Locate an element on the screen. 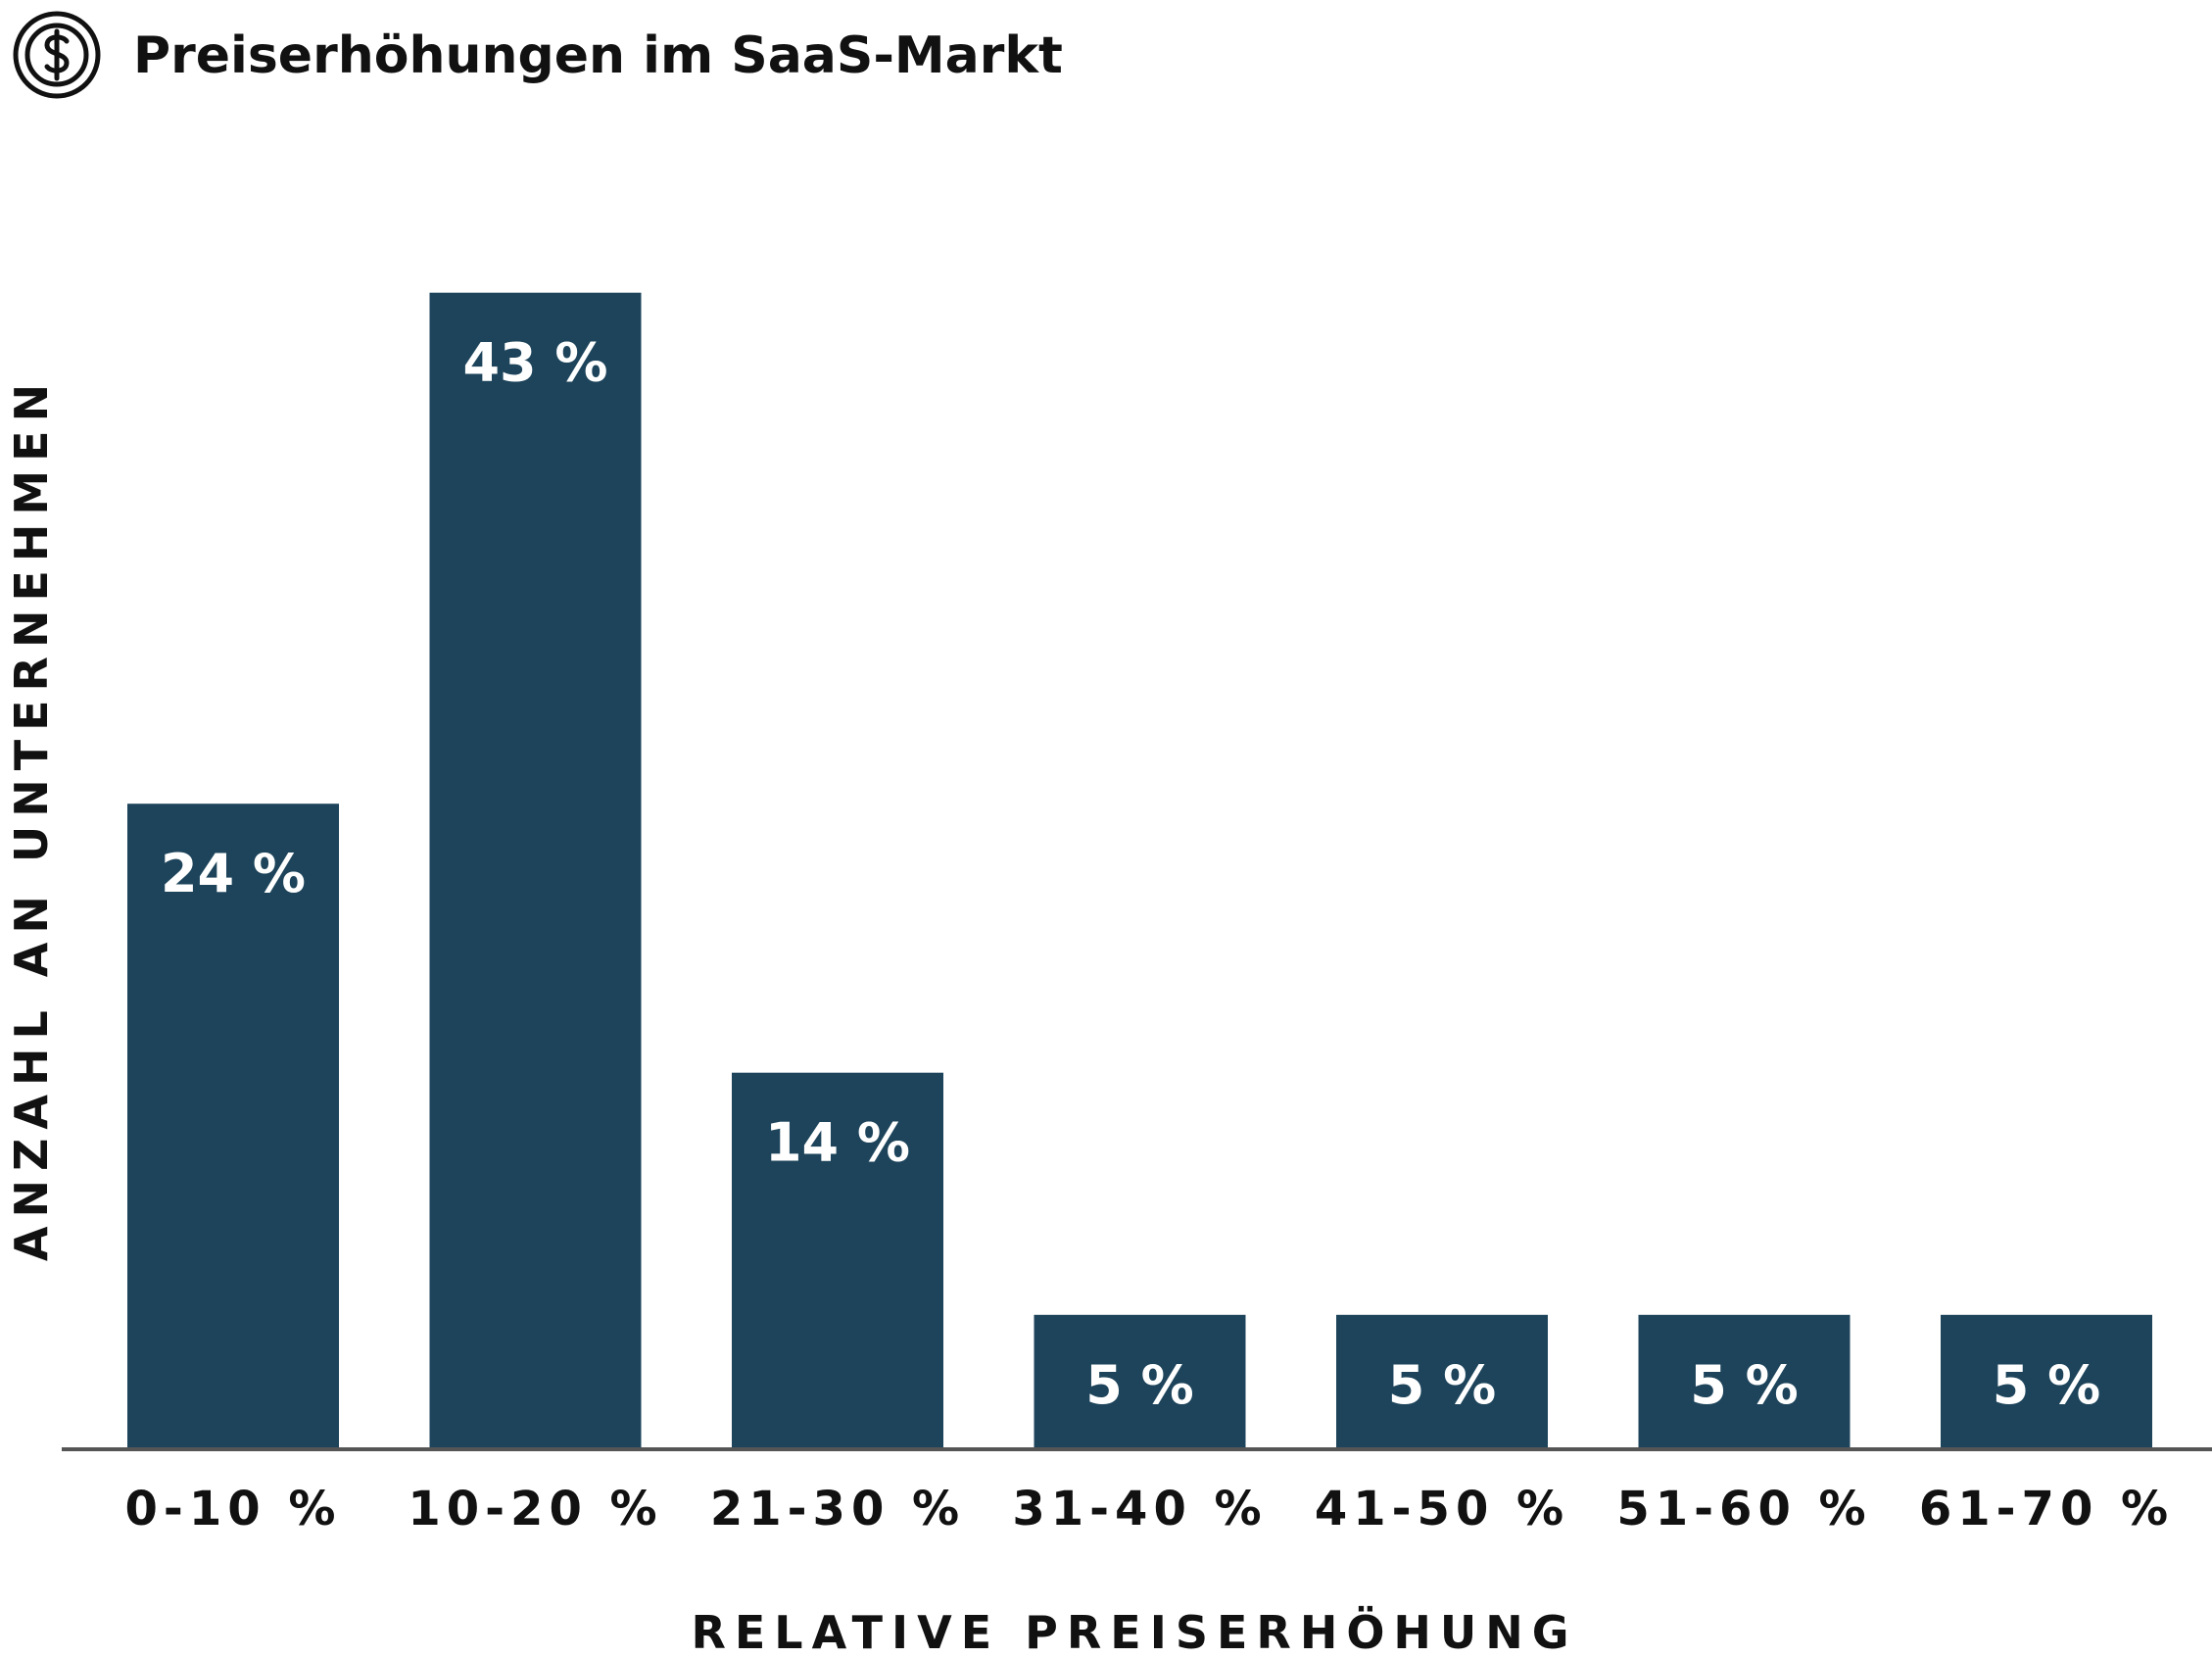 This screenshot has height=1658, width=2212. x-tick-label: 41-50 % is located at coordinates (1442, 1509).